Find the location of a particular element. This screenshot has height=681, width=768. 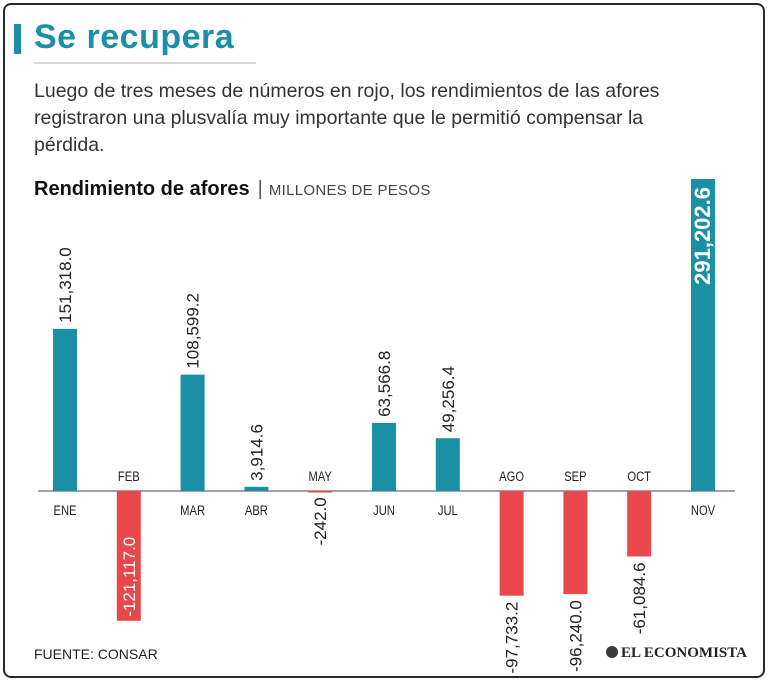

month-label: FEB is located at coordinates (129, 476).